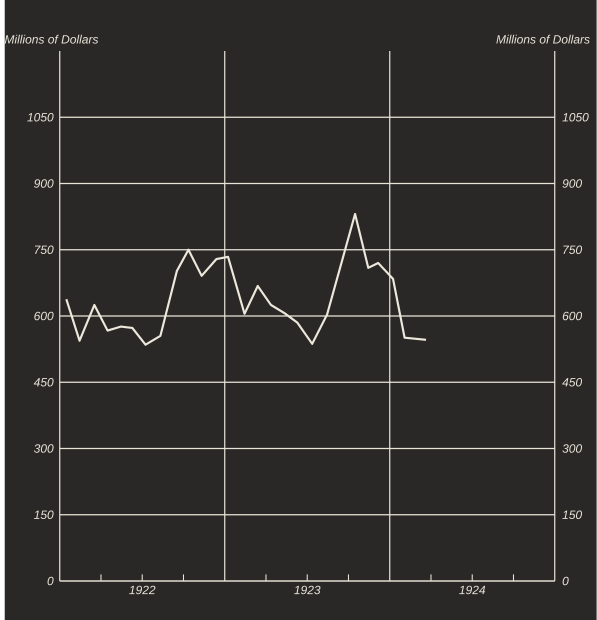 Image resolution: width=597 pixels, height=620 pixels. Describe the element at coordinates (572, 448) in the screenshot. I see `y2-tick-label: 300` at that location.